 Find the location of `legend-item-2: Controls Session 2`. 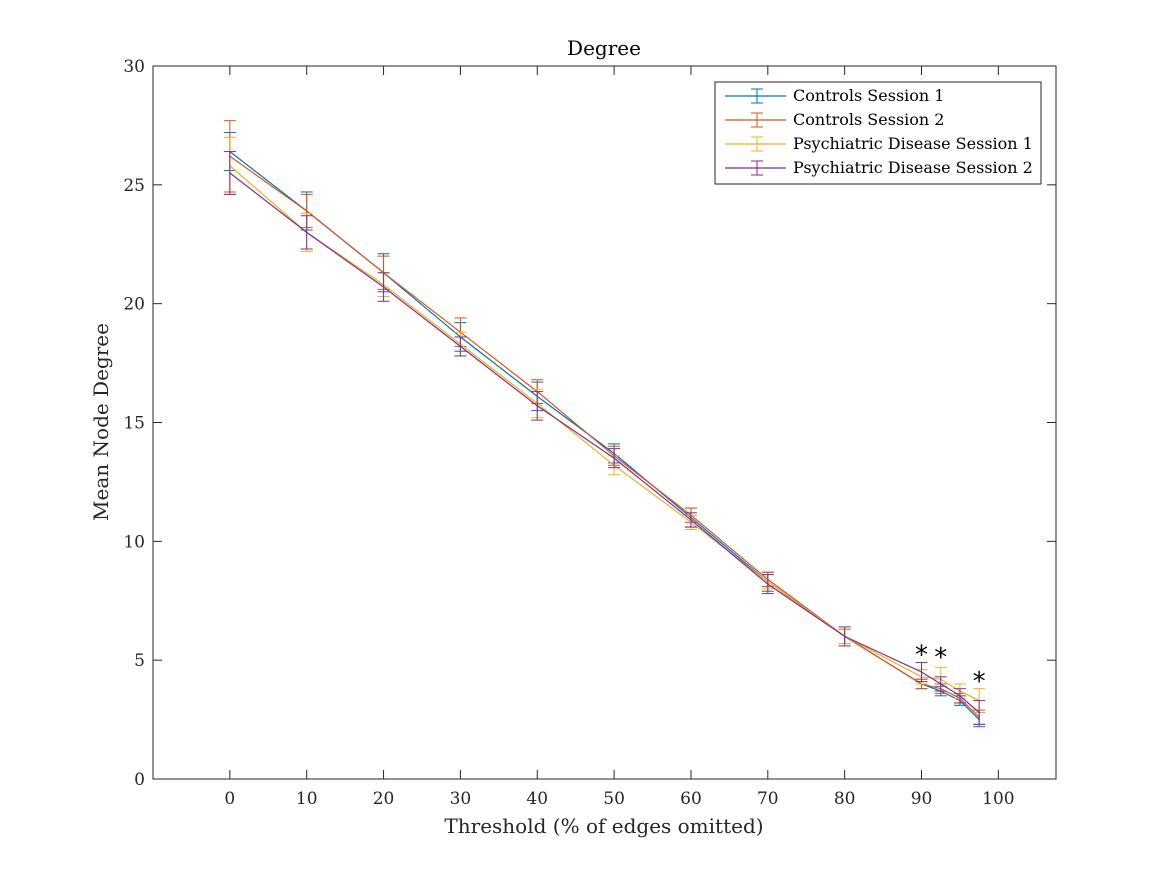

legend-item-2: Controls Session 2 is located at coordinates (834, 119).